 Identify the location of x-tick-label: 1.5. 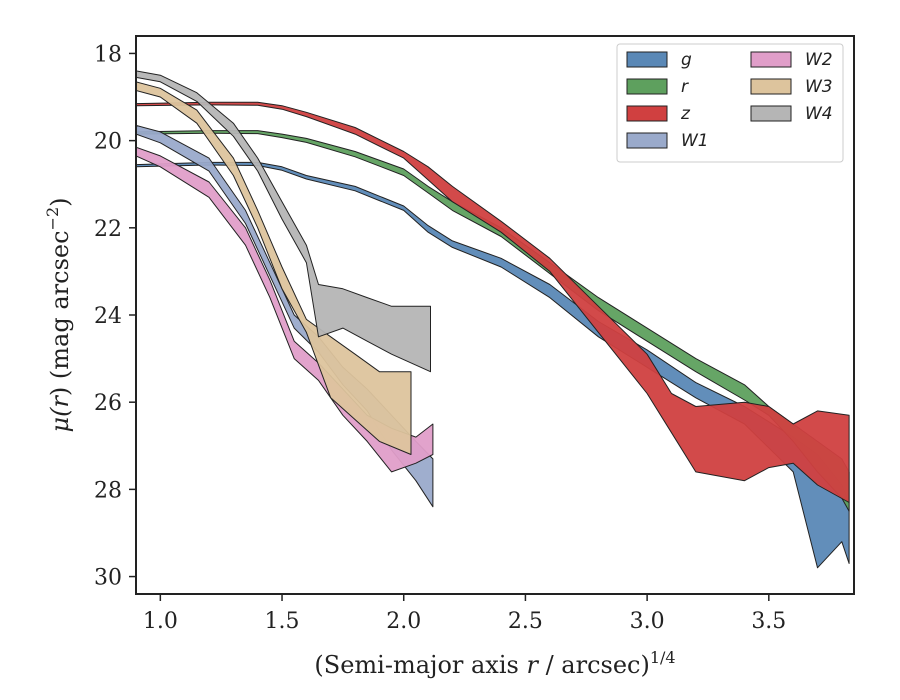
(282, 621).